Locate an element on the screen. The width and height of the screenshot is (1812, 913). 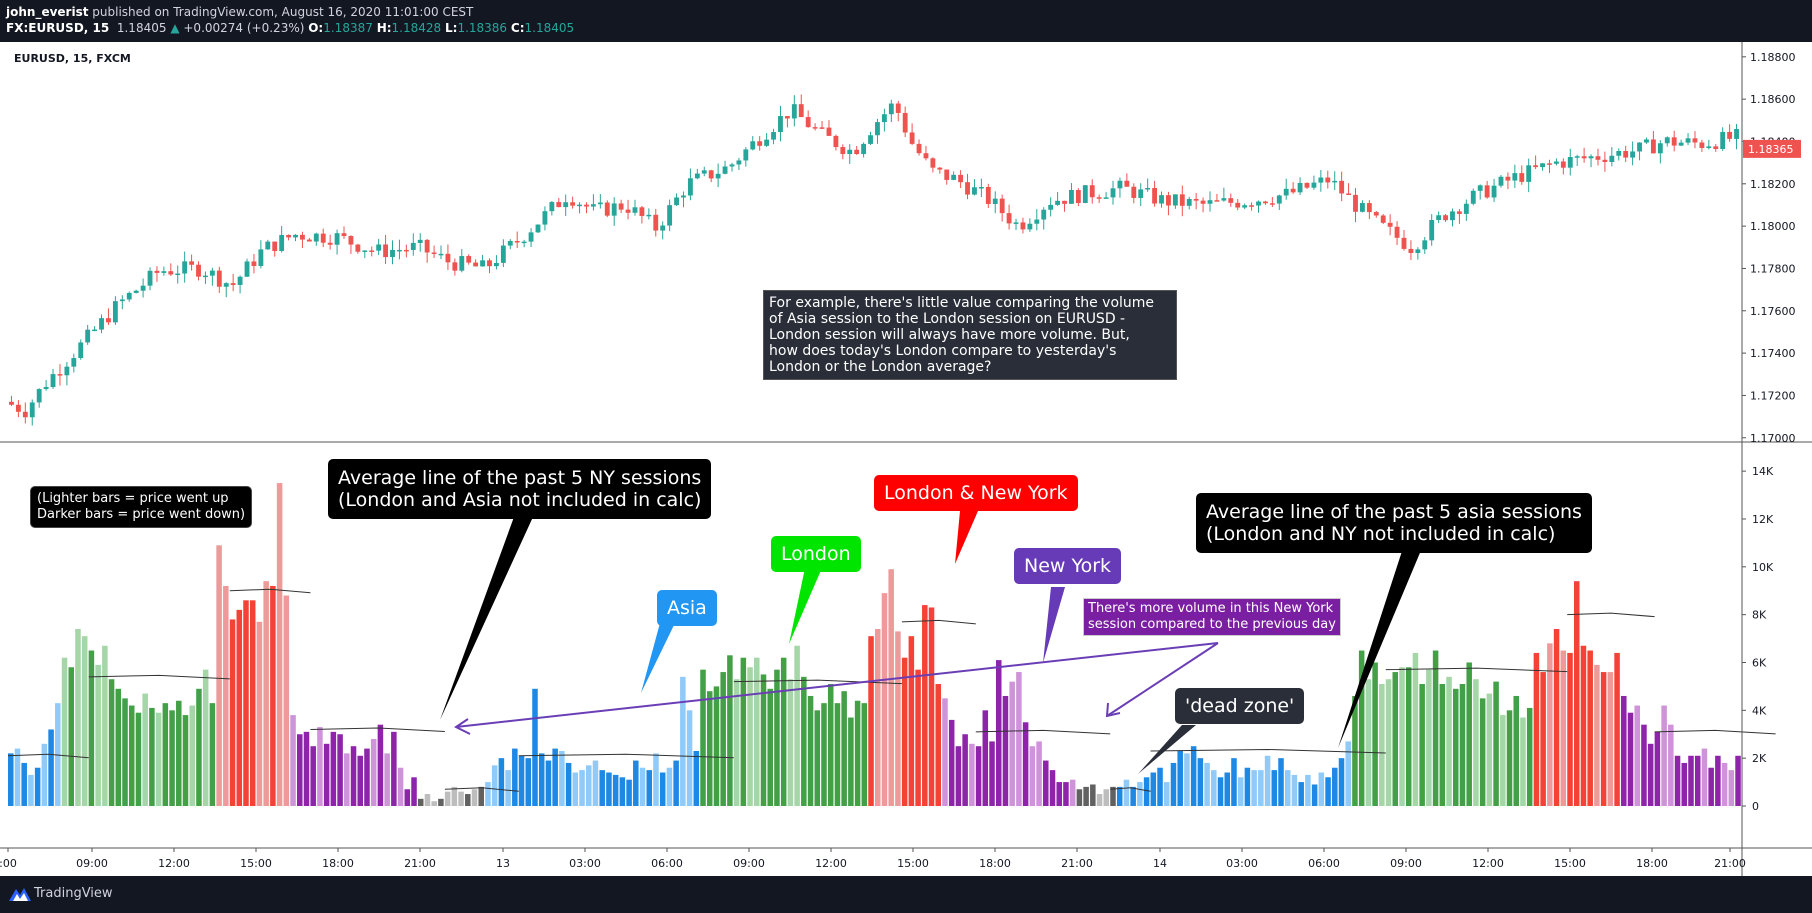
volume-tick-label: 12K is located at coordinates (1763, 519).